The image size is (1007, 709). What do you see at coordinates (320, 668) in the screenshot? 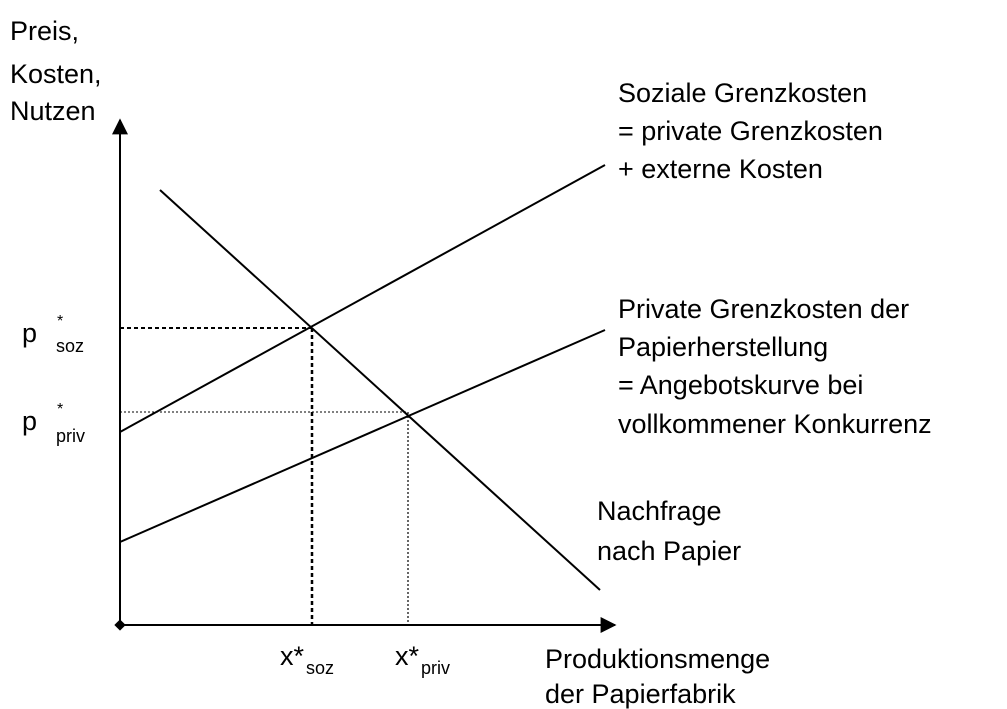
I see `quantity-label-sub: soz` at bounding box center [320, 668].